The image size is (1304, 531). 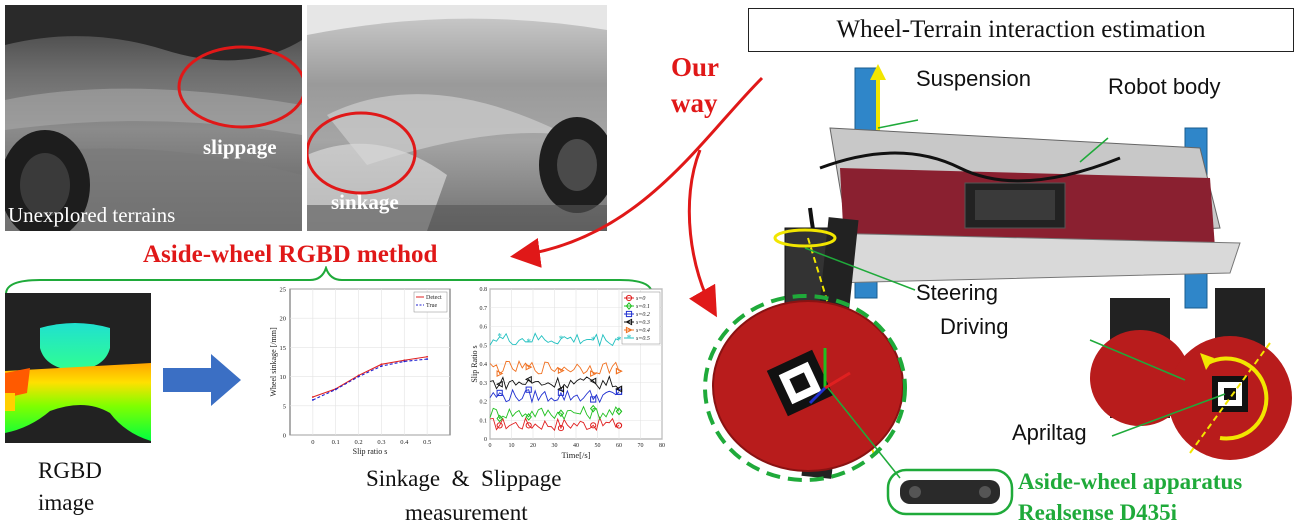 I want to click on suspension-label: Suspension, so click(x=973, y=78).